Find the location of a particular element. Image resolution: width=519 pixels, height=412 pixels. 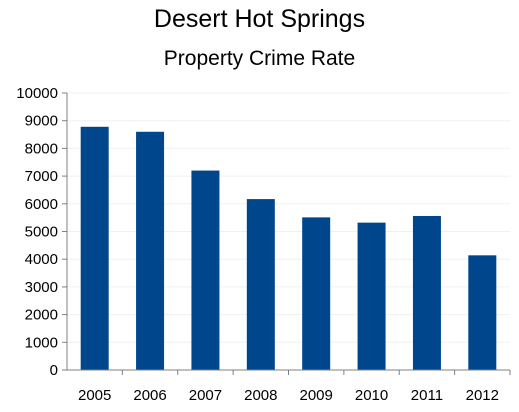

x-tick-label: 2010 is located at coordinates (371, 395).